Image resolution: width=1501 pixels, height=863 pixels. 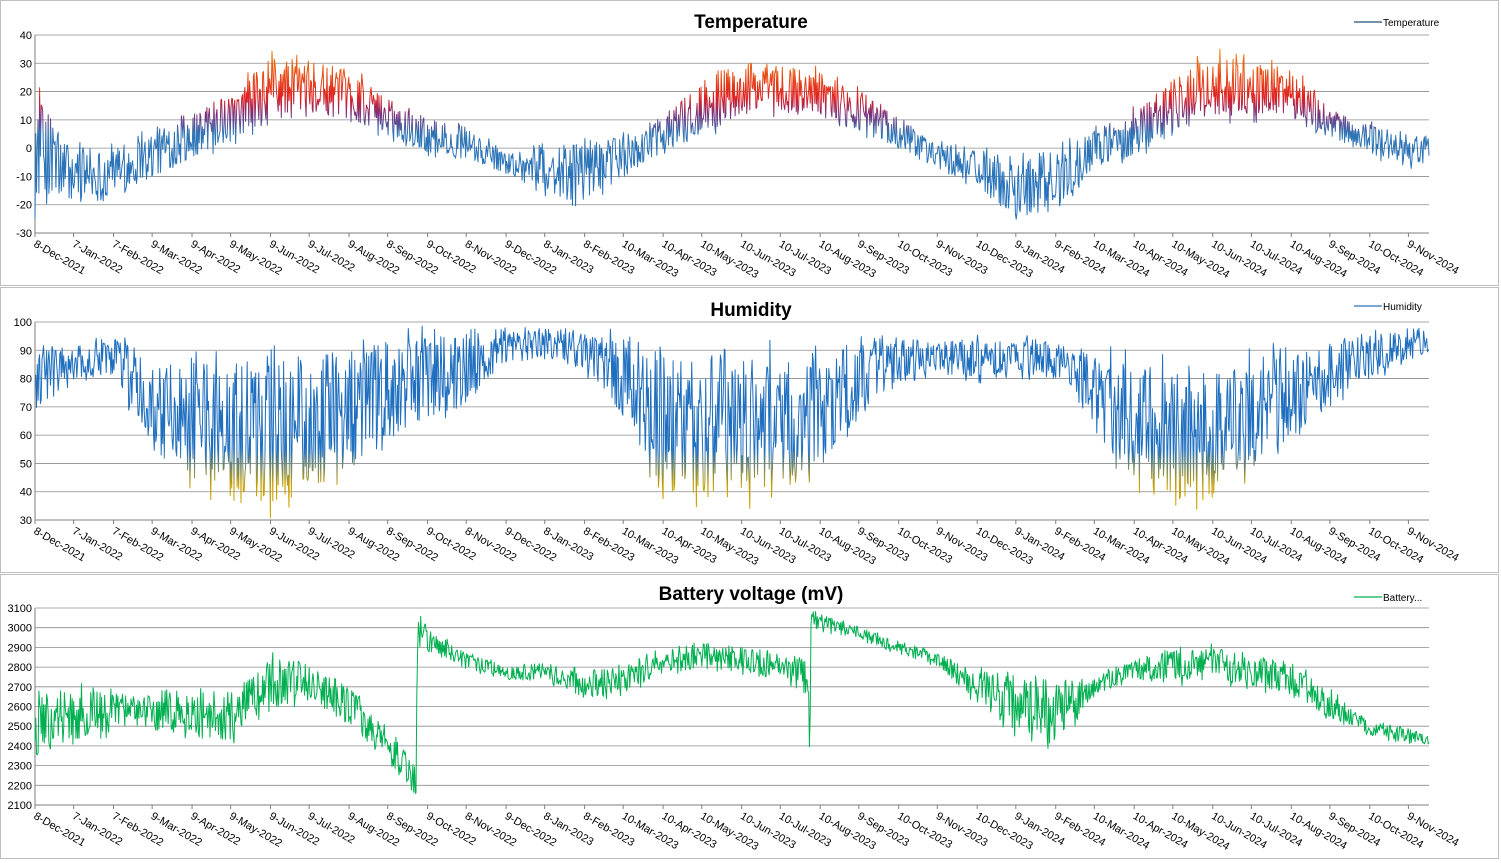 I want to click on y-tick-label: 0, so click(x=29, y=149).